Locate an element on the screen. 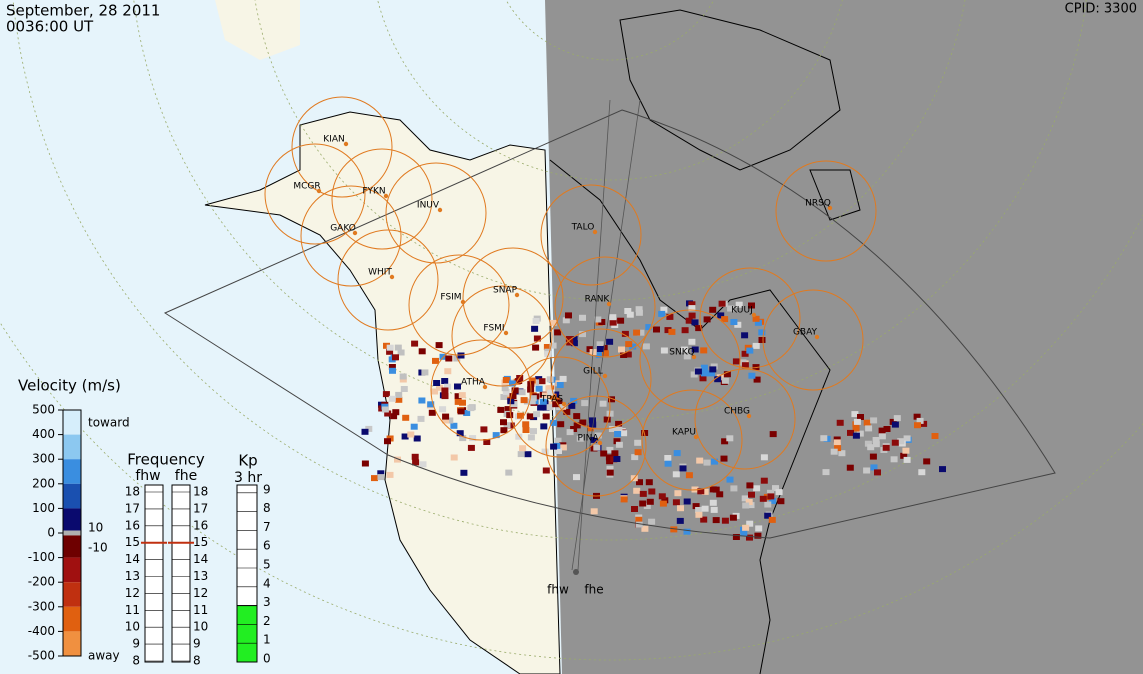 The image size is (1143, 674). frequency-tick-label: 10 is located at coordinates (132, 627).